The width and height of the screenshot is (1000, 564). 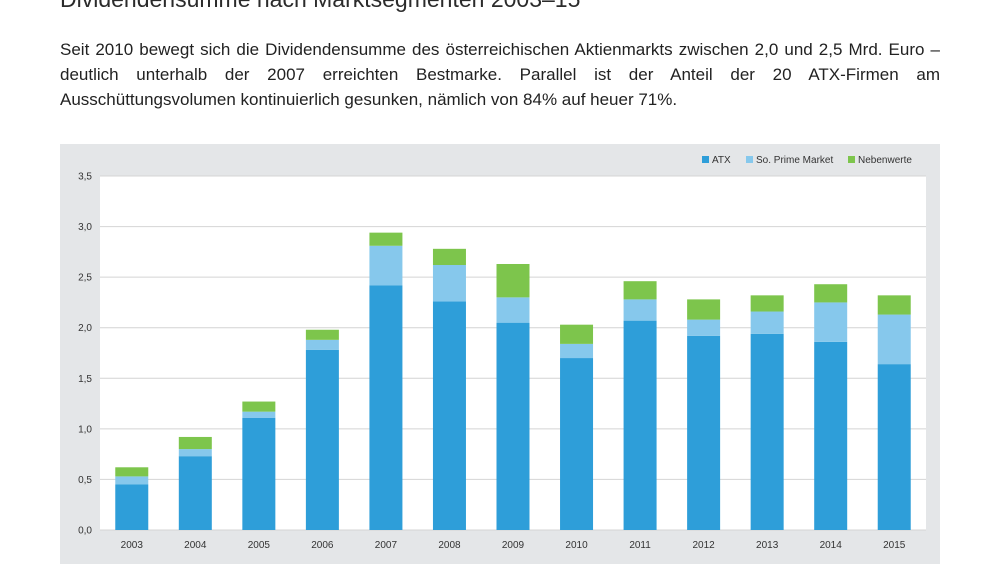 What do you see at coordinates (322, 344) in the screenshot?
I see `bar-so-prime-market-2006` at bounding box center [322, 344].